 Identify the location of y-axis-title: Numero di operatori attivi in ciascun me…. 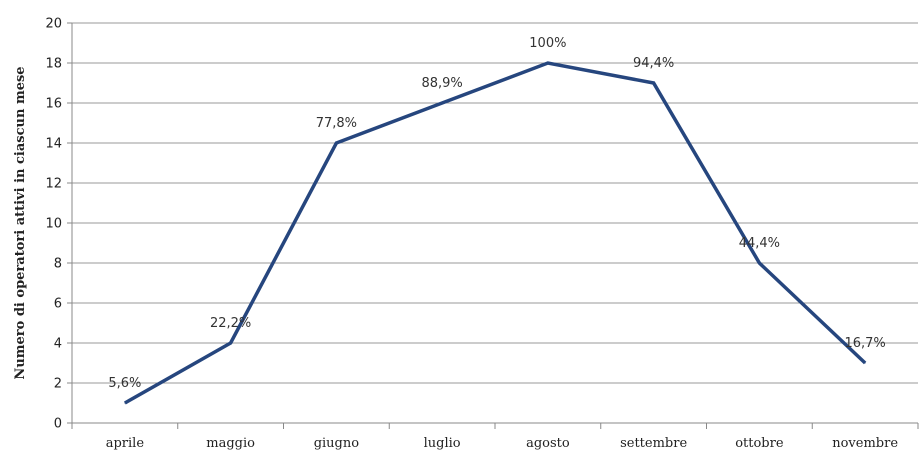
(20, 222).